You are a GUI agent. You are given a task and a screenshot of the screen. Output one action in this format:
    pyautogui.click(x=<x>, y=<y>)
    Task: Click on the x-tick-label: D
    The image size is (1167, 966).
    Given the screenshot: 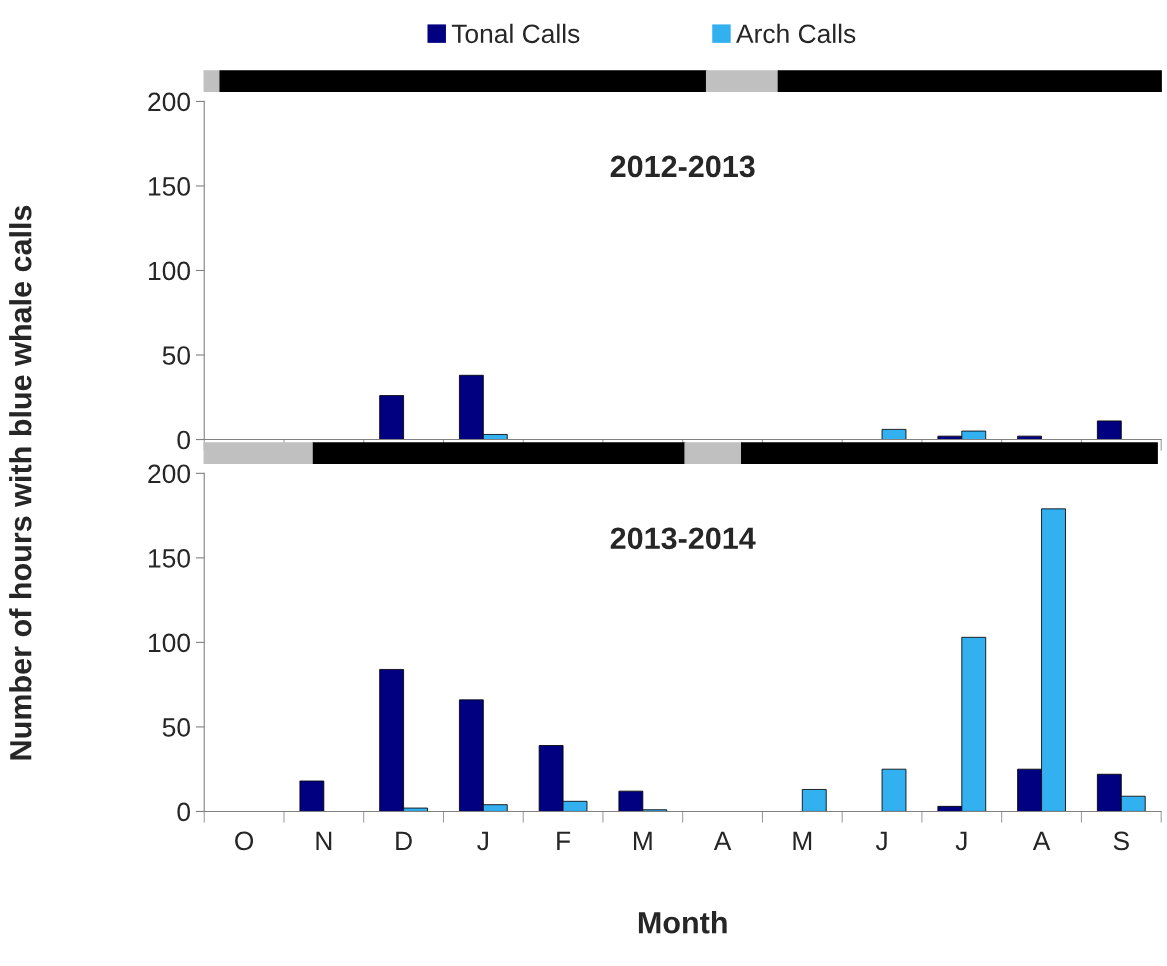 What is the action you would take?
    pyautogui.click(x=404, y=841)
    